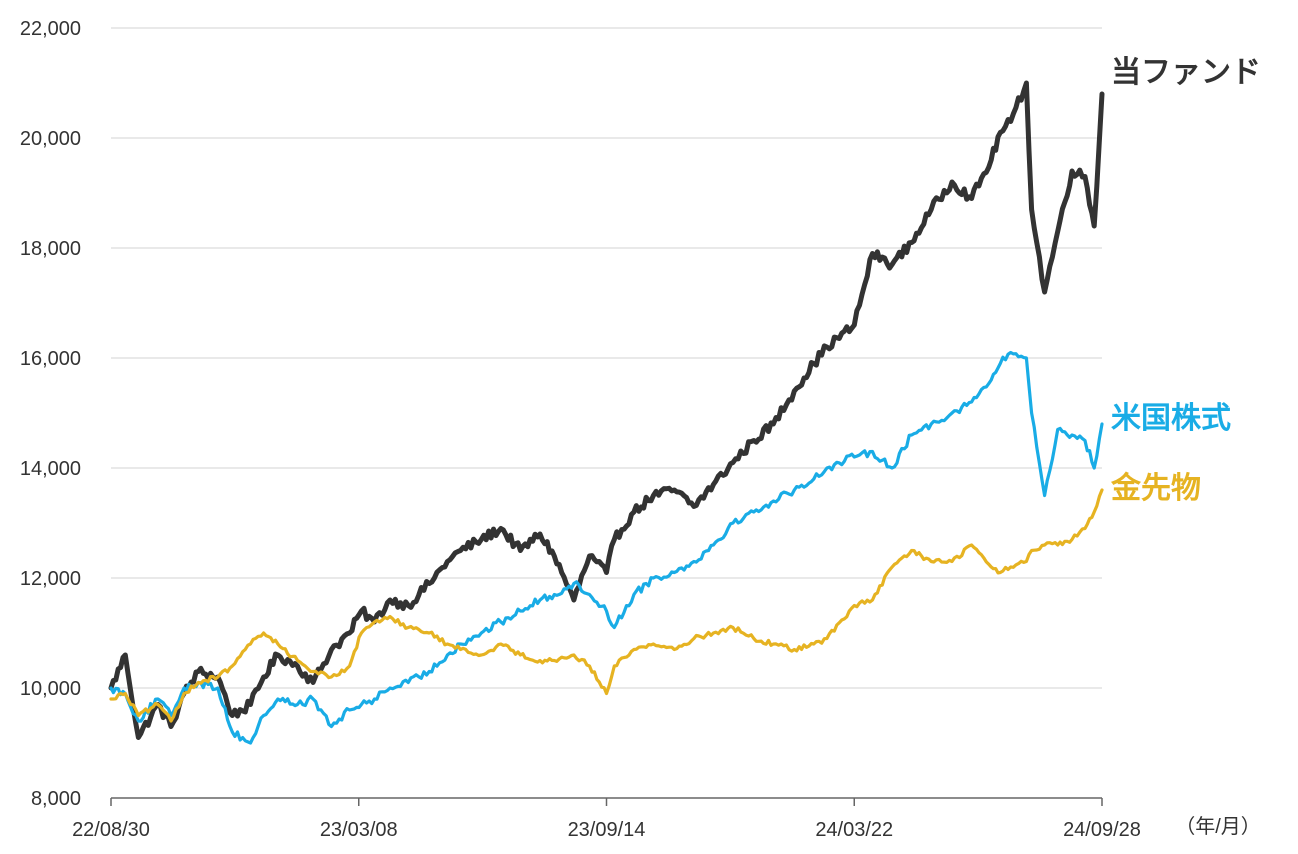  Describe the element at coordinates (1186, 72) in the screenshot. I see `legend-label: 当ファンド` at that location.